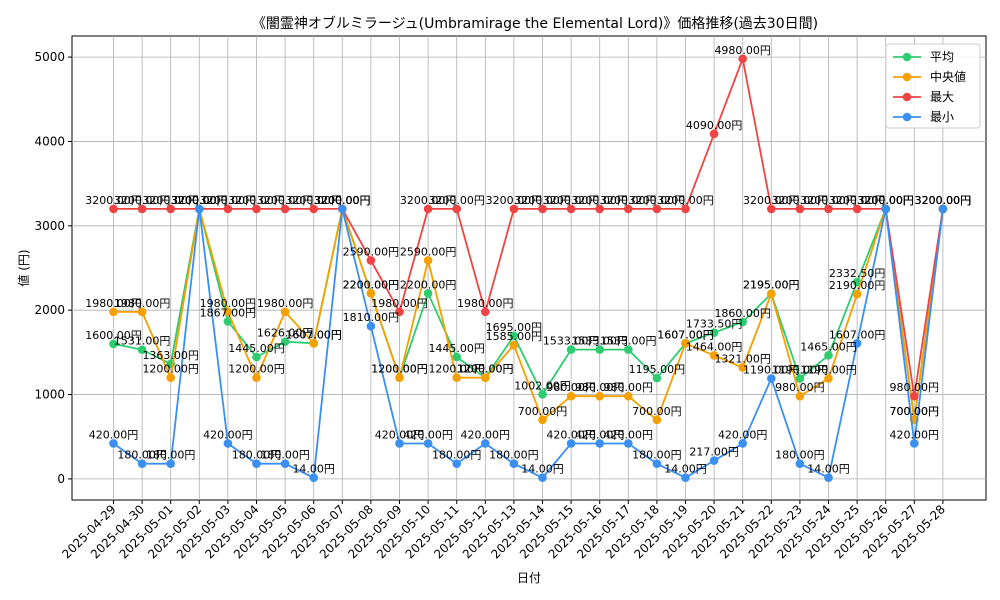 This screenshot has width=1000, height=600. Describe the element at coordinates (142, 341) in the screenshot. I see `data-label: 1531.00円` at that location.